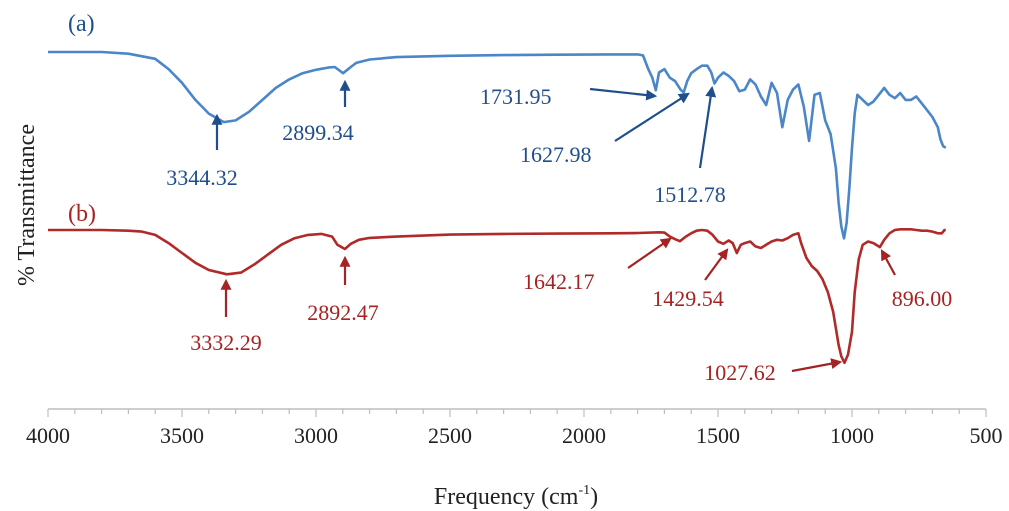 The width and height of the screenshot is (1009, 511). Describe the element at coordinates (202, 177) in the screenshot. I see `peak-label: 3344.32` at that location.